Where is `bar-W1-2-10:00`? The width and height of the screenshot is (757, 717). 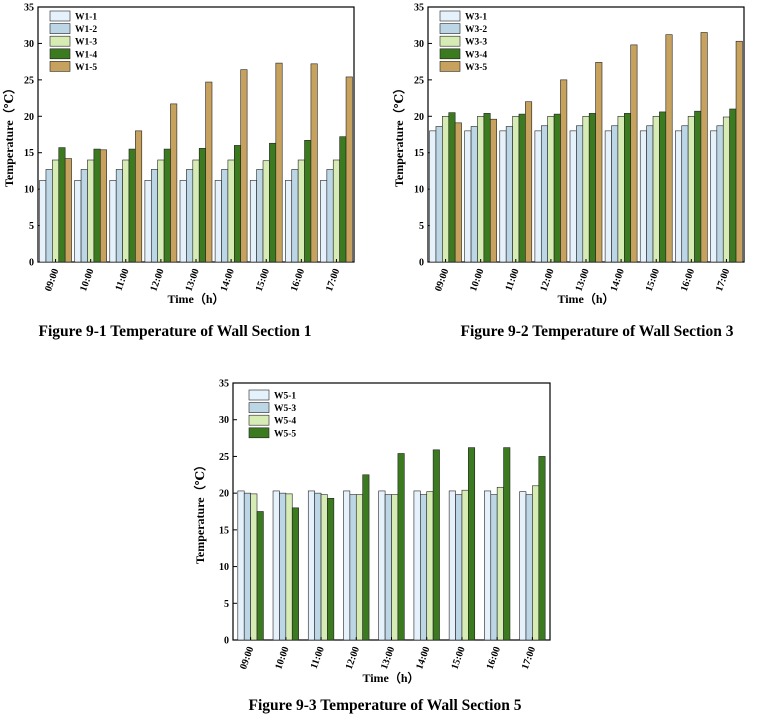 bar-W1-2-10:00 is located at coordinates (84, 216).